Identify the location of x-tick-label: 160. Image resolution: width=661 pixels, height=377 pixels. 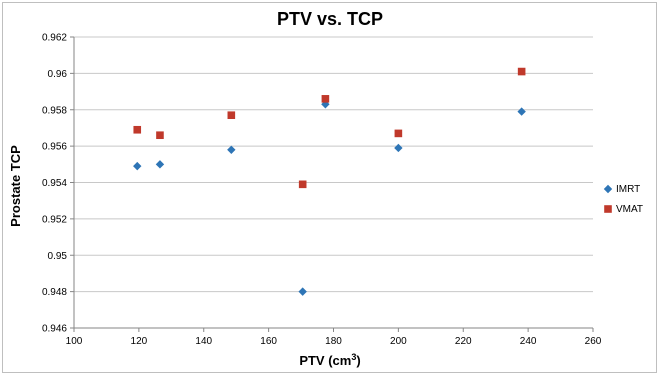
(268, 341).